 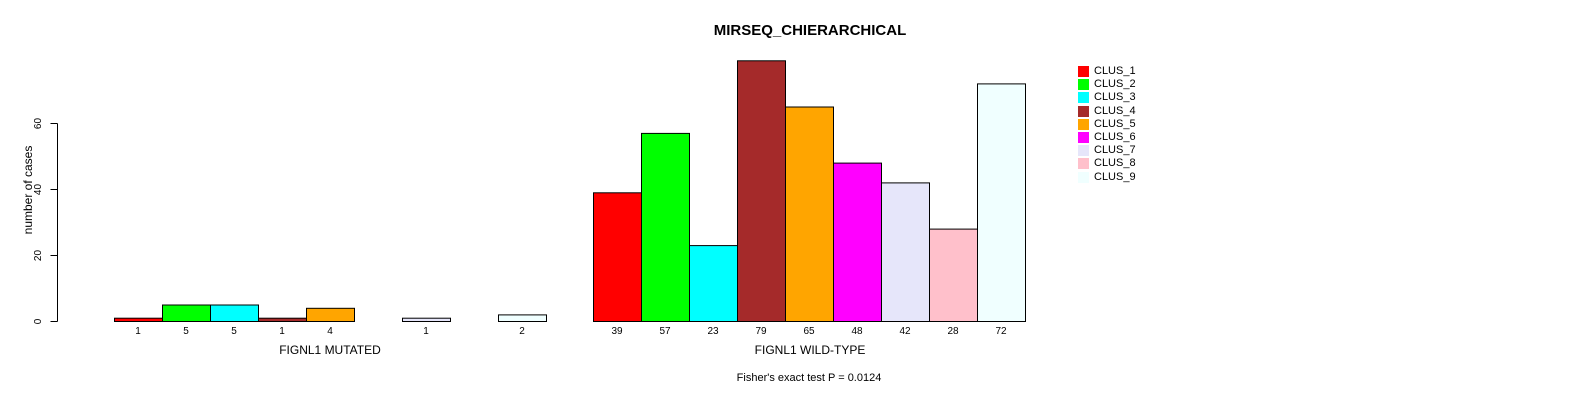 I want to click on bar-value-label: 28, so click(x=953, y=331).